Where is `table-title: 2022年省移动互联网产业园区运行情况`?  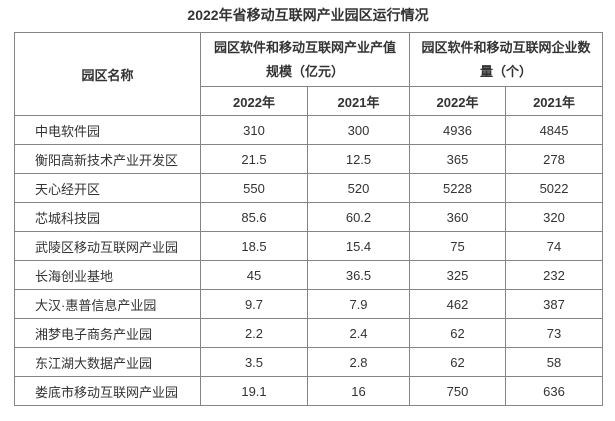
table-title: 2022年省移动互联网产业园区运行情况 is located at coordinates (308, 15).